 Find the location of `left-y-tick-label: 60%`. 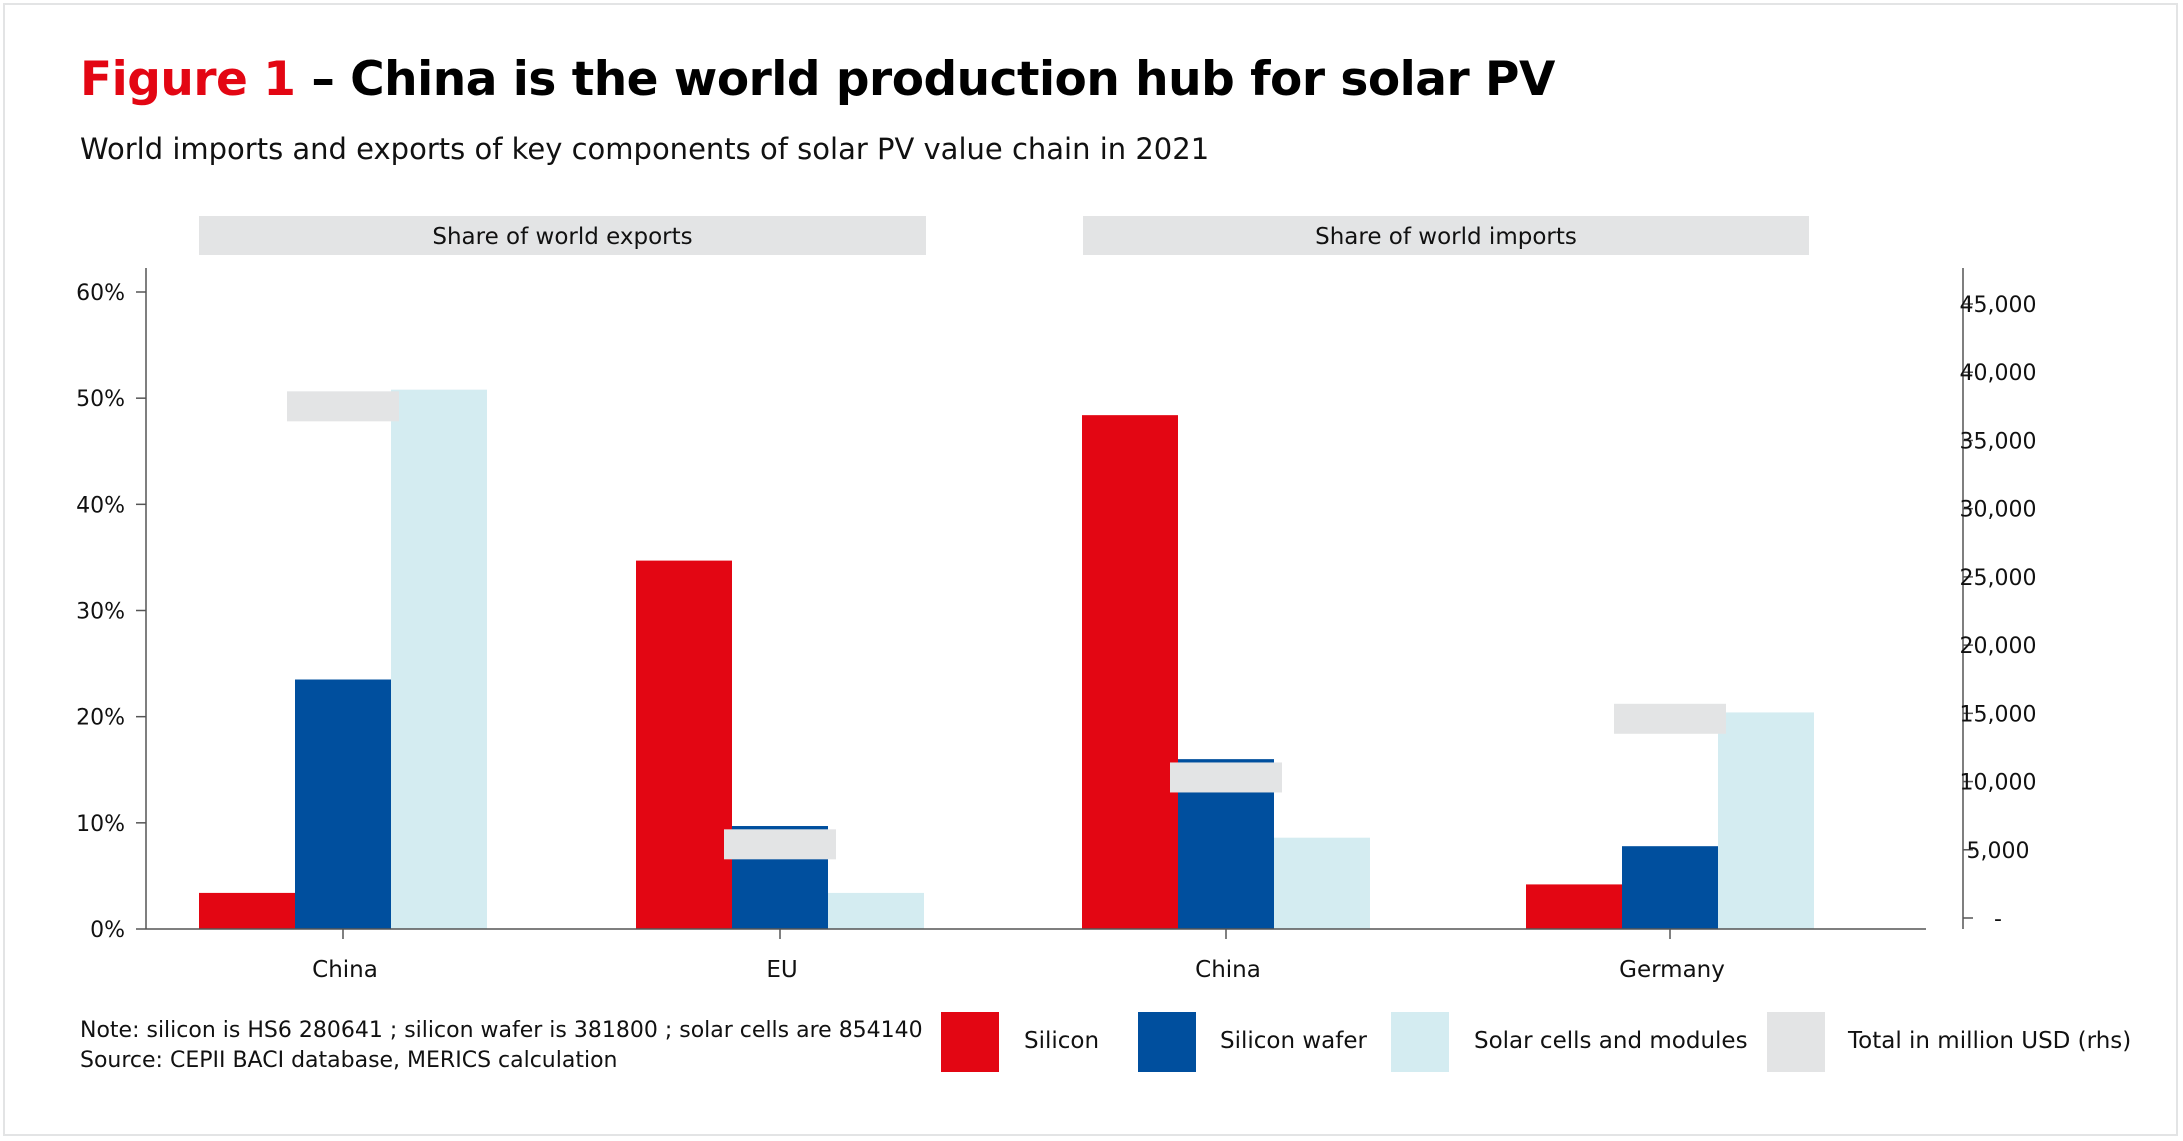

left-y-tick-label: 60% is located at coordinates (100, 293).